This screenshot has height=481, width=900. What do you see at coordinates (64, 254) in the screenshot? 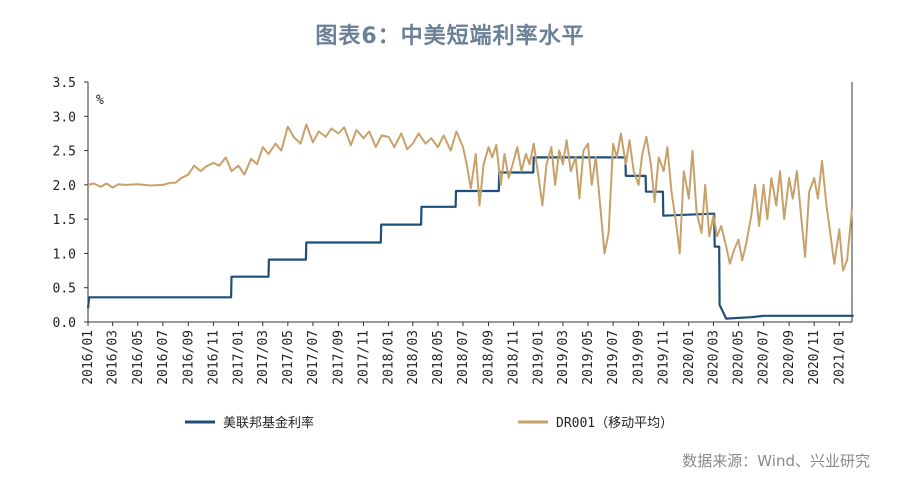
I see `y-tick-label: 1.0` at bounding box center [64, 254].